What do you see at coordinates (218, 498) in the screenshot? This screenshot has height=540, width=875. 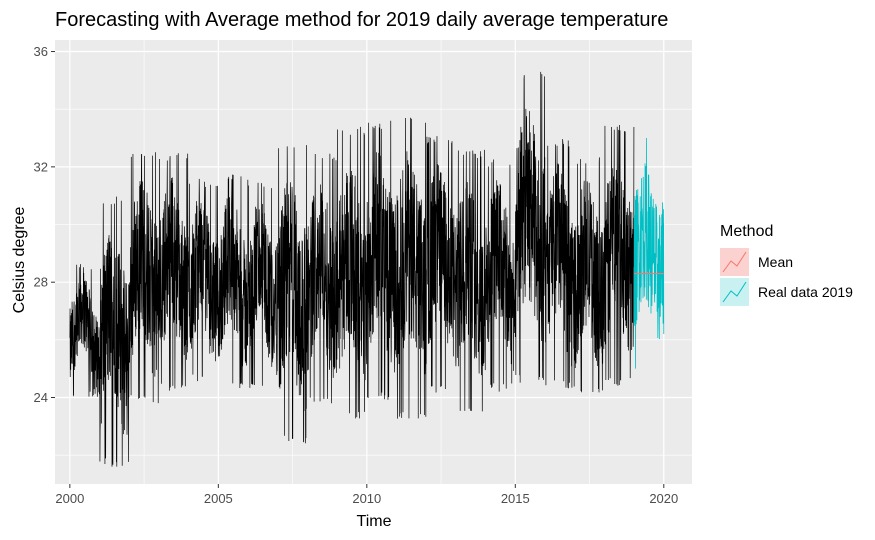 I see `x-tick-label: 2005` at bounding box center [218, 498].